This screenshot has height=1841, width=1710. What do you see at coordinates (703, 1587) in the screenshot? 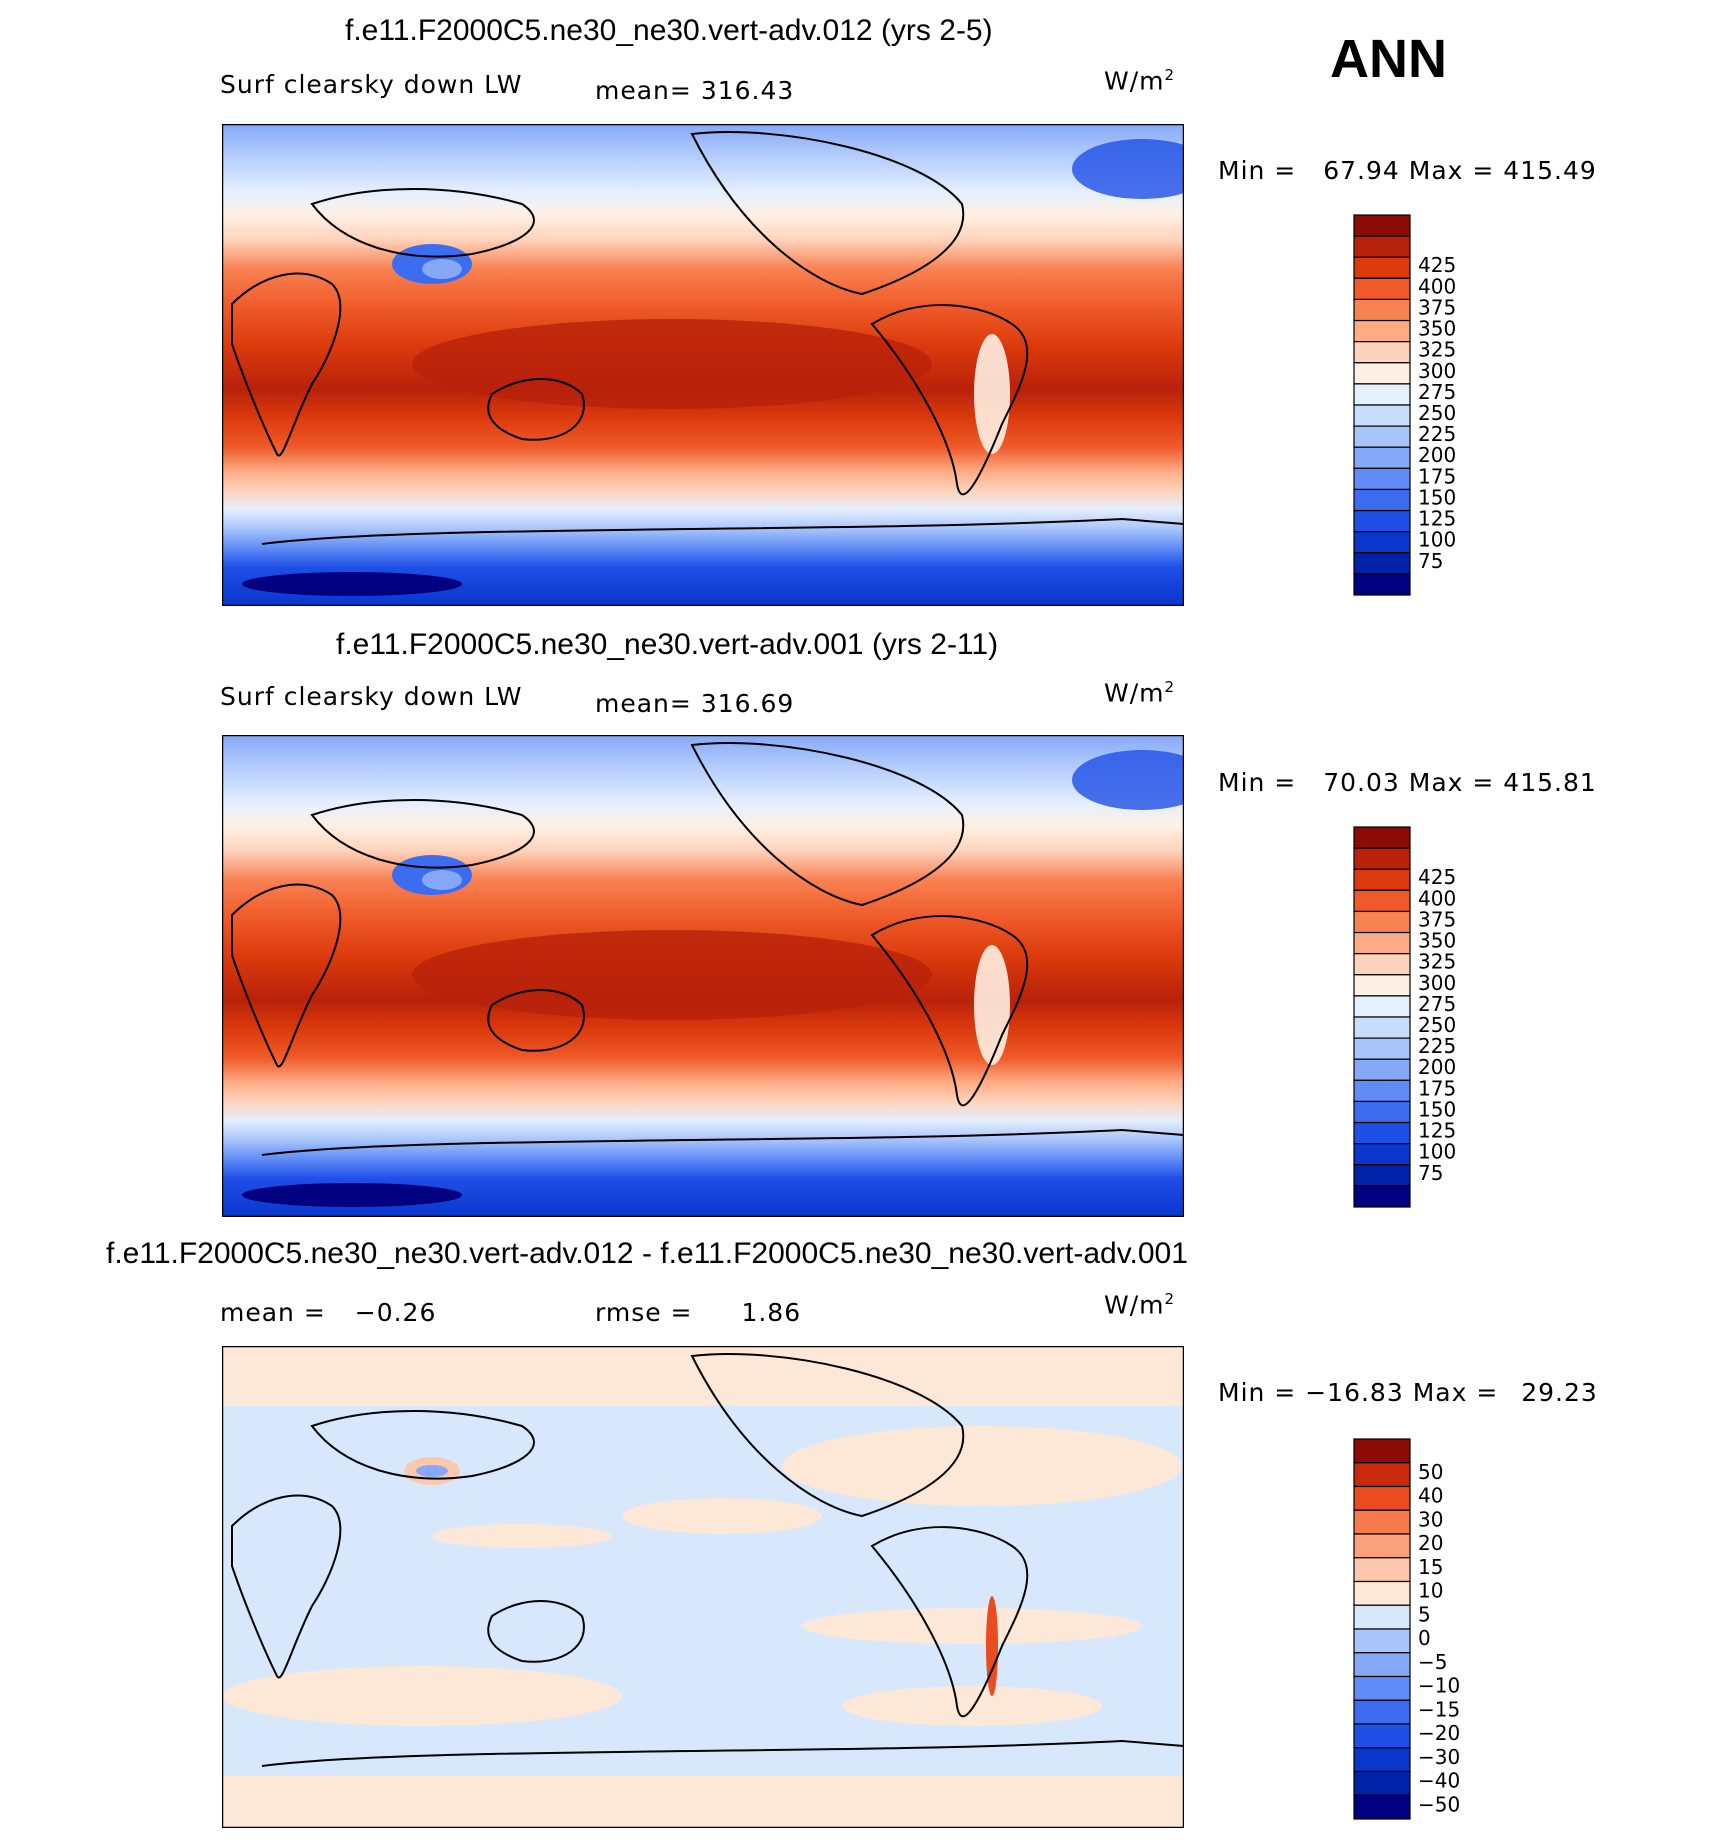
I see `panel3-map` at bounding box center [703, 1587].